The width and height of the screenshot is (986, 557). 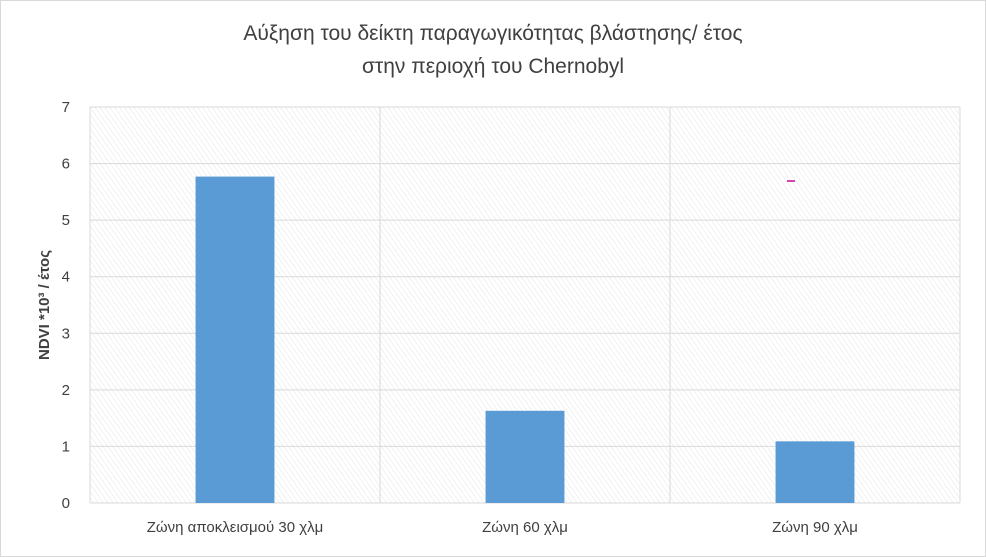 What do you see at coordinates (66, 390) in the screenshot?
I see `y-tick-label: 2` at bounding box center [66, 390].